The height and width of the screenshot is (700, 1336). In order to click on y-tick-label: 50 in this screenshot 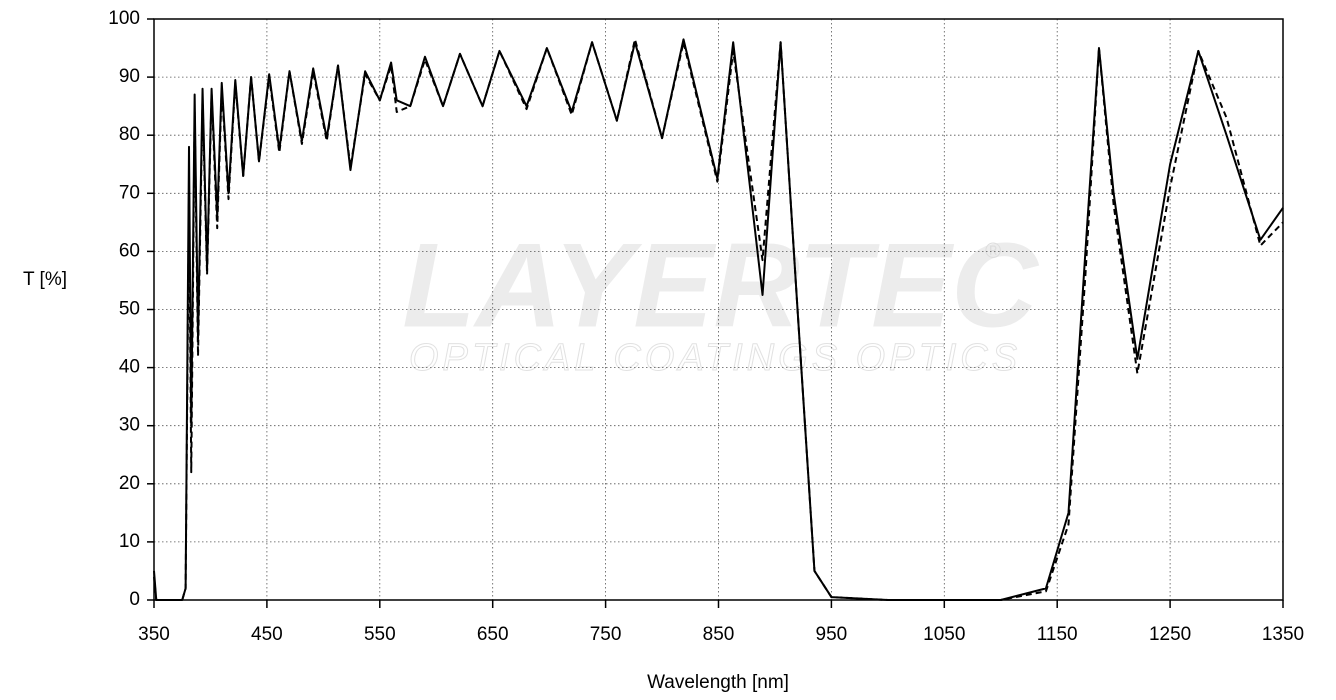, I will do `click(129, 309)`.